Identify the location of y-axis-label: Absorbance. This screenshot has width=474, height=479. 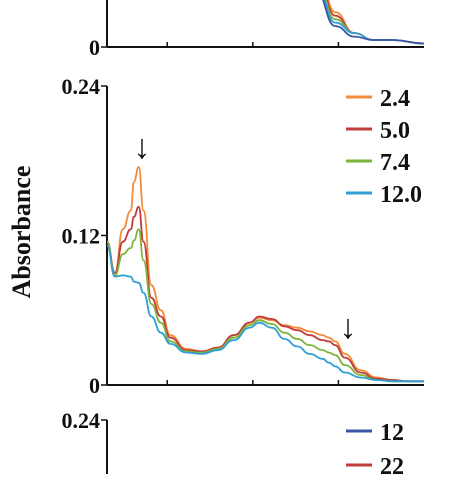
(21, 232).